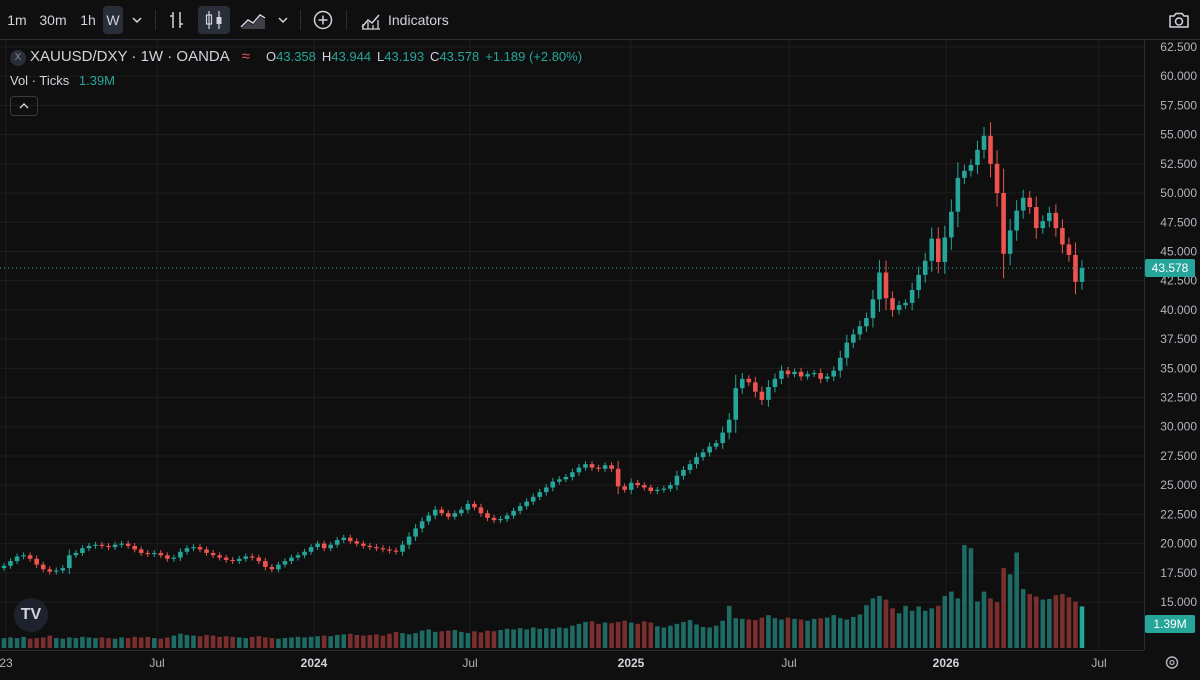  I want to click on chevron-down-icon, so click(137, 20).